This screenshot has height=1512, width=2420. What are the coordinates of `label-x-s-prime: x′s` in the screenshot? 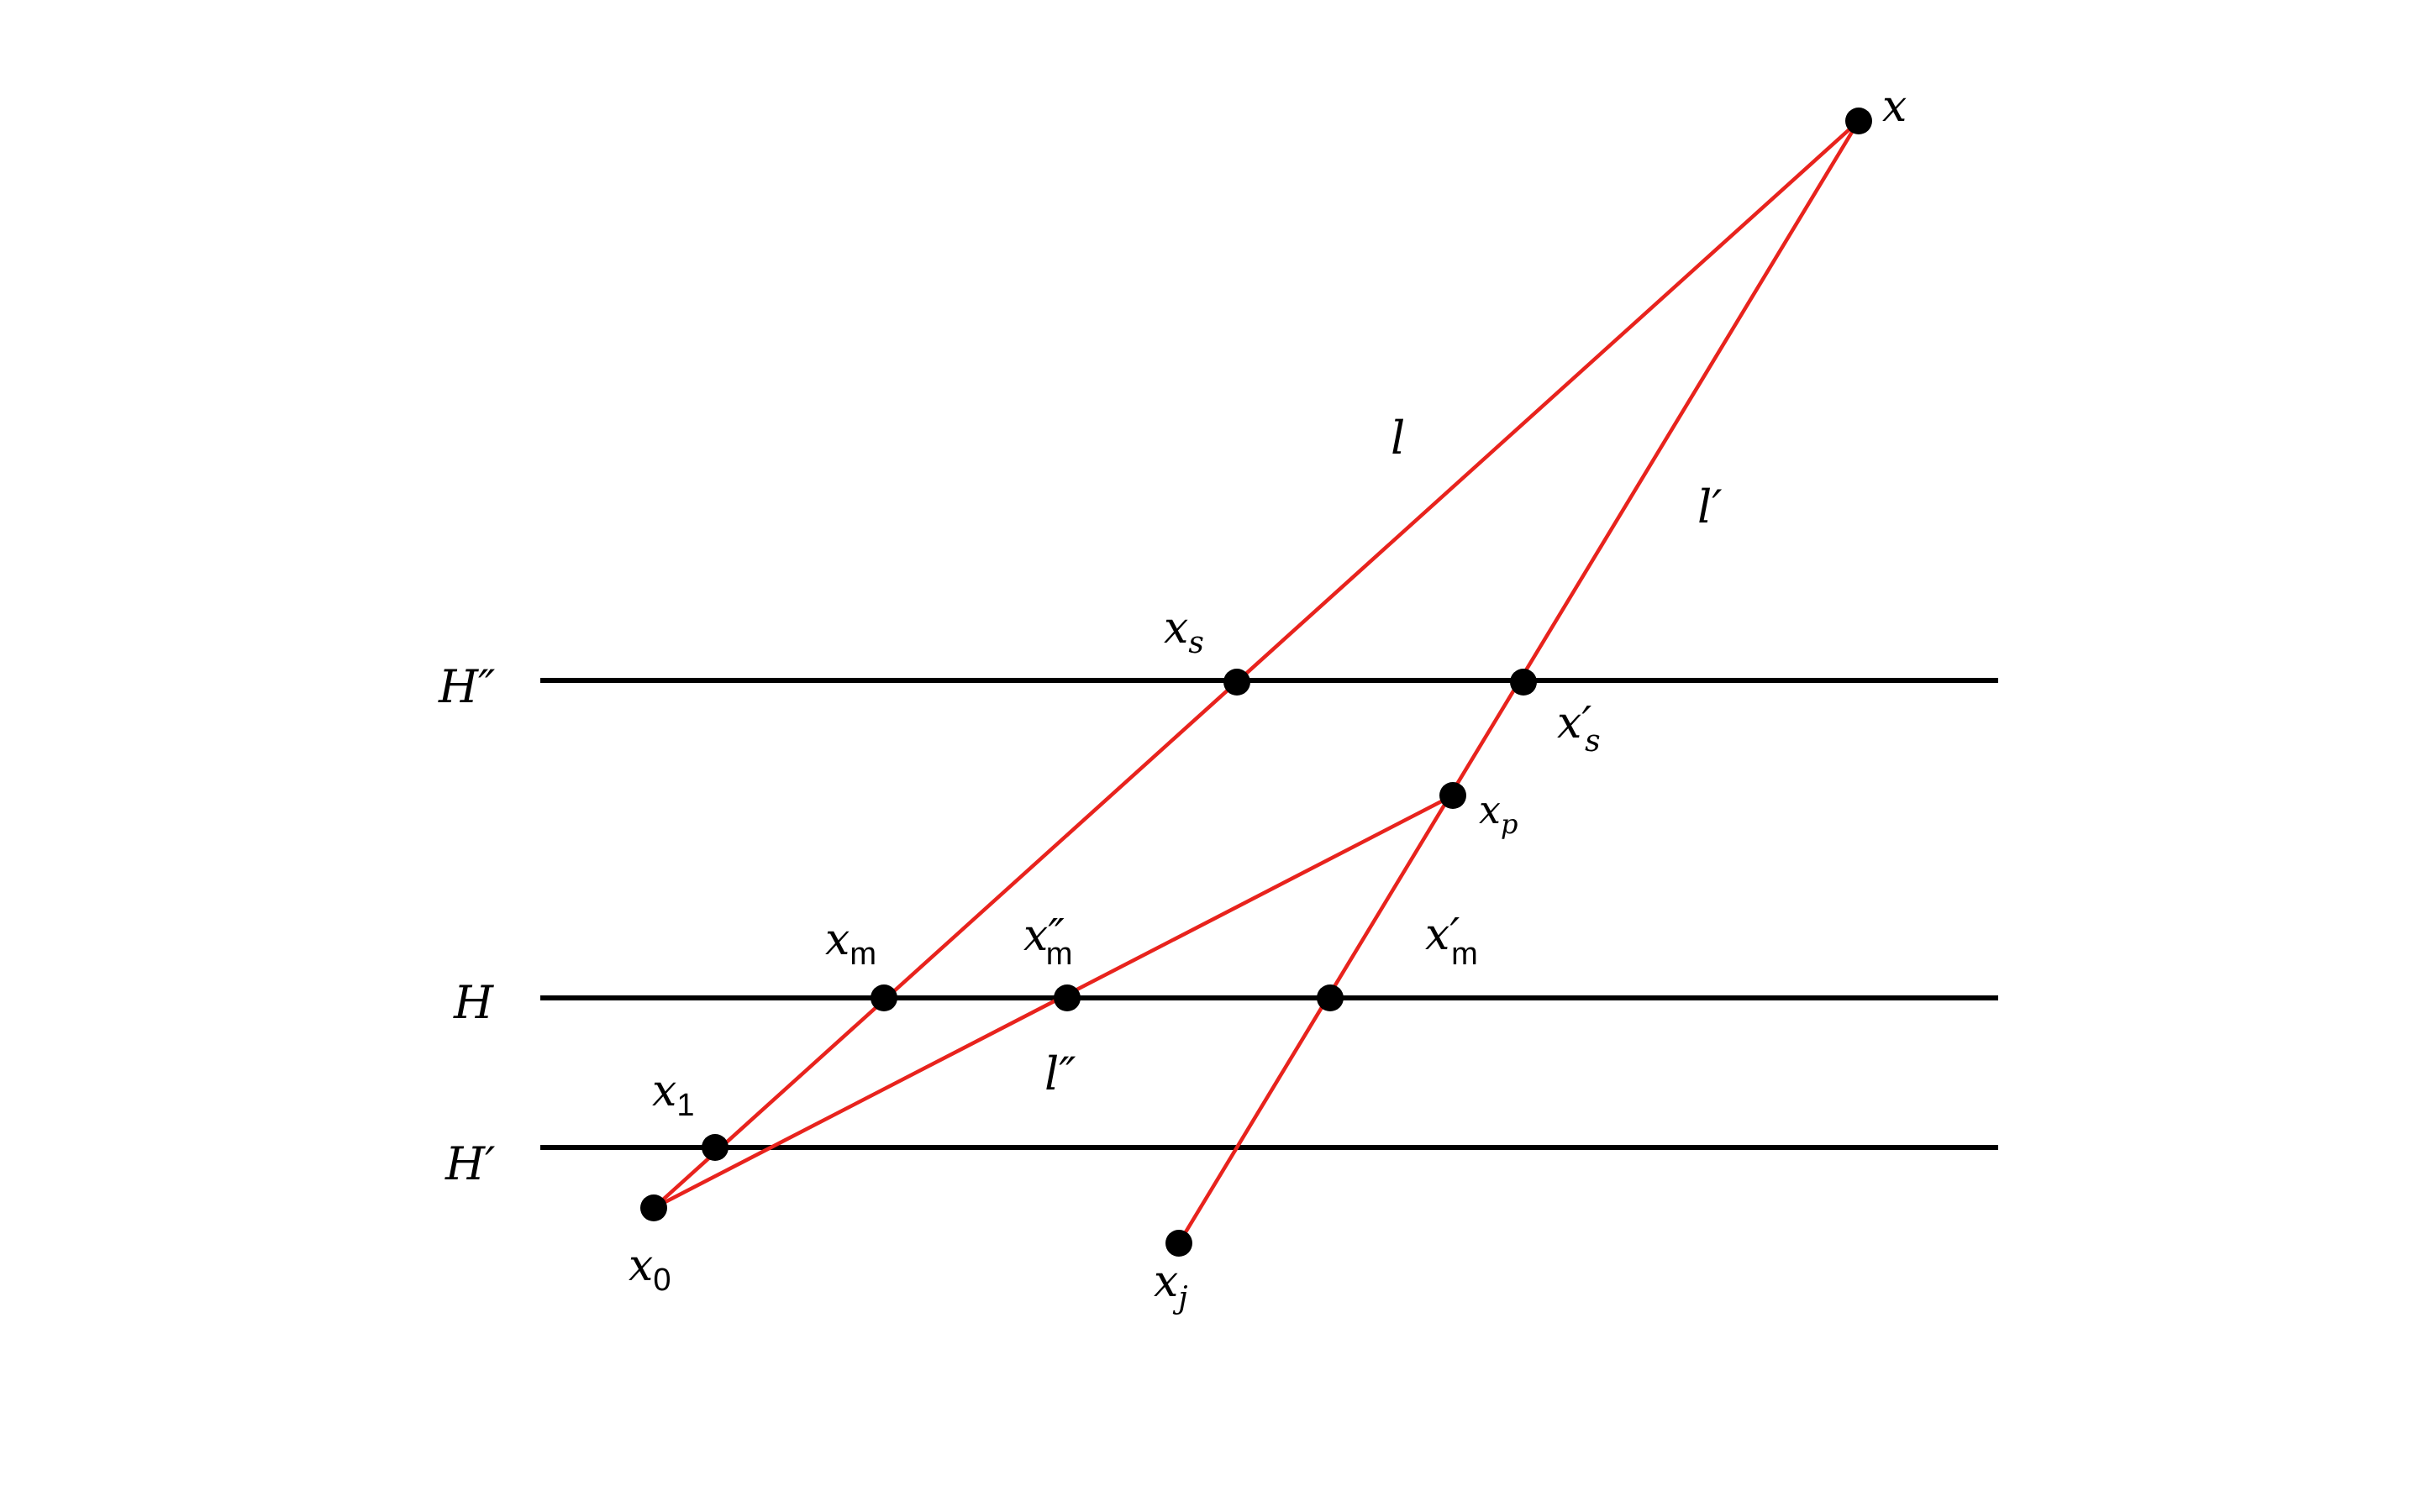 It's located at (1579, 728).